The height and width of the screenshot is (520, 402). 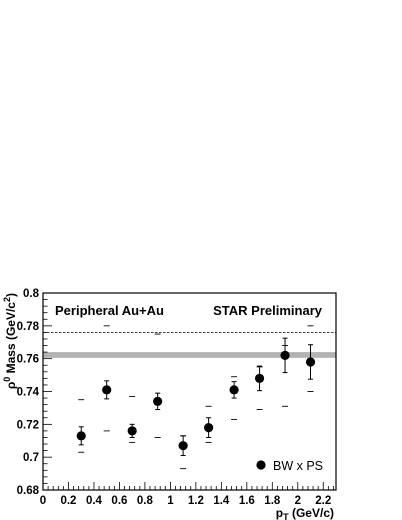 I want to click on x-tick-label: 0.8, so click(x=145, y=501).